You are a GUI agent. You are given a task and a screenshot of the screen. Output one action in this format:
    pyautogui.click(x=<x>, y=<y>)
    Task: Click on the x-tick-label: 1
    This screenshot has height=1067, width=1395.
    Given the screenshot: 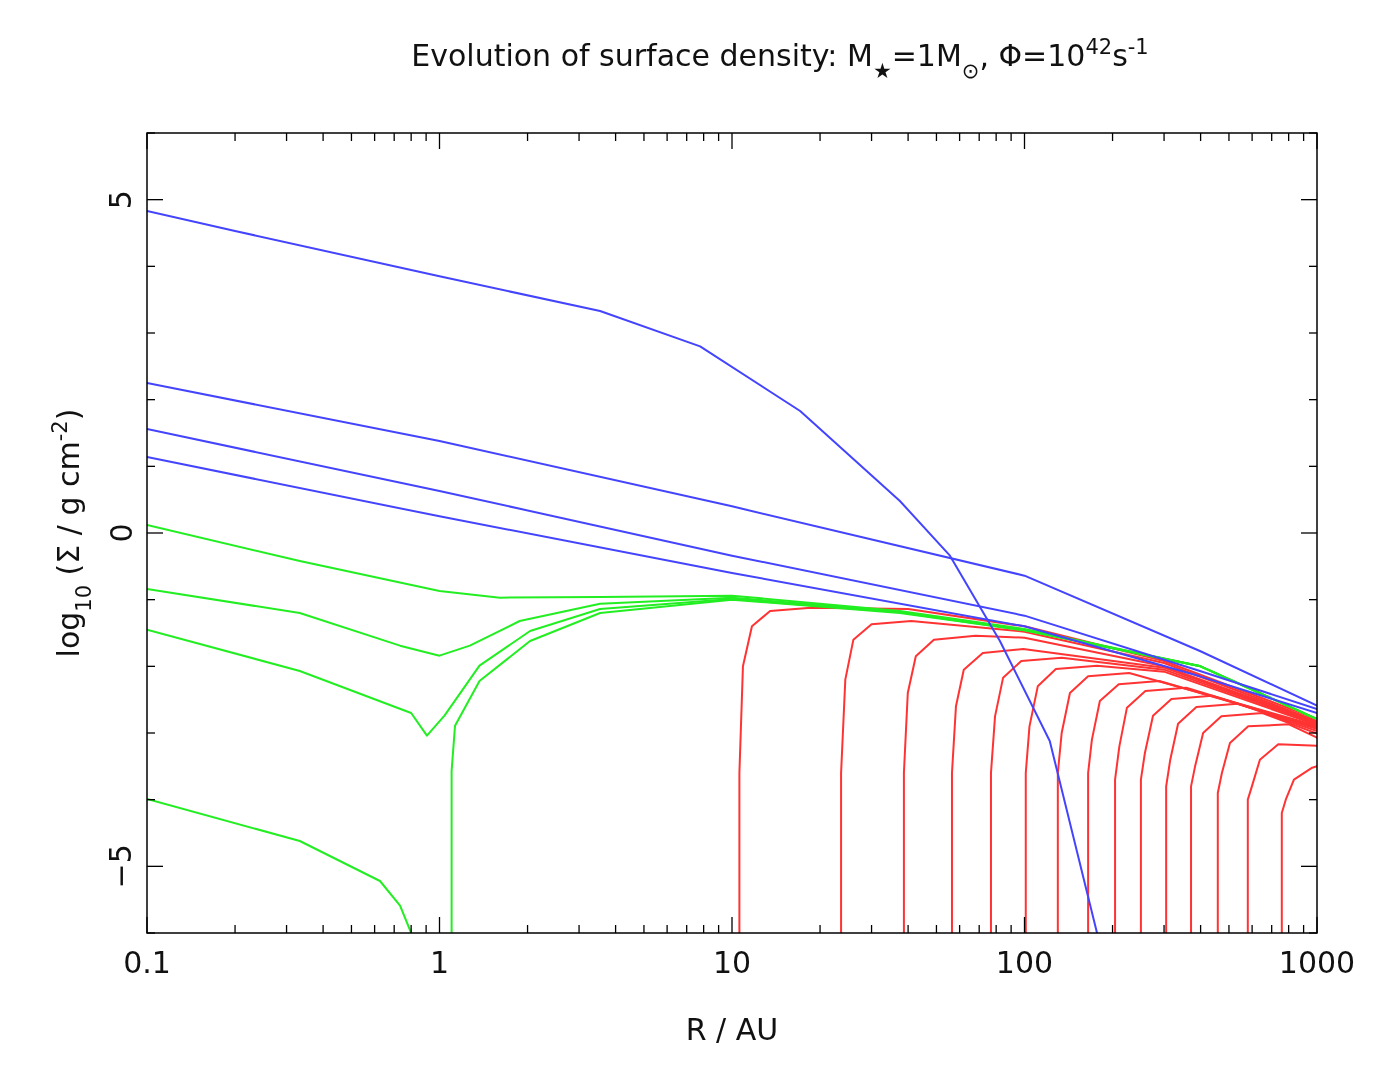 What is the action you would take?
    pyautogui.click(x=439, y=962)
    